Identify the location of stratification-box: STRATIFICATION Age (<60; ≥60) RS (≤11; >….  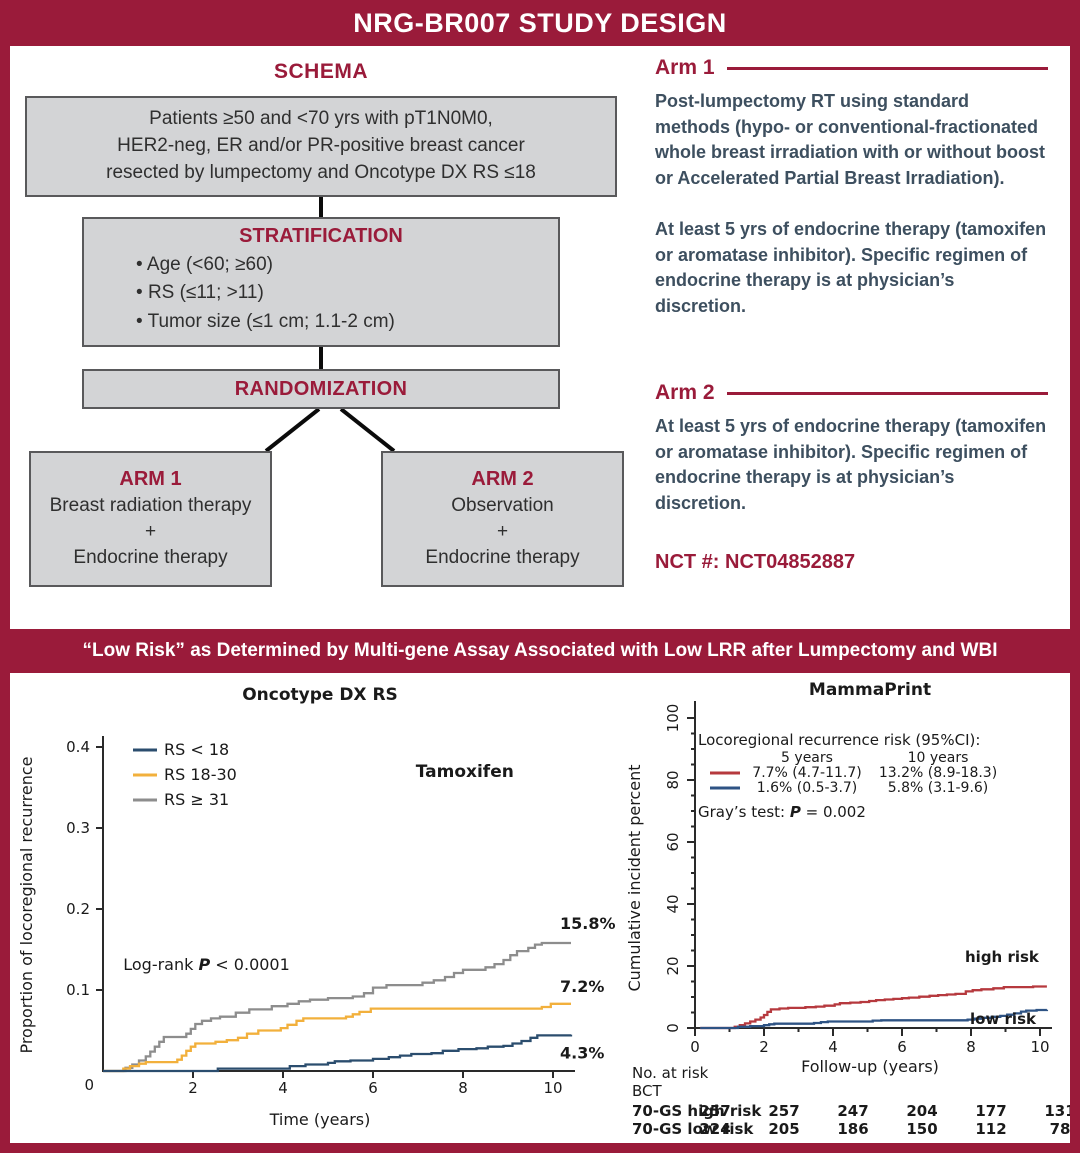
(321, 282).